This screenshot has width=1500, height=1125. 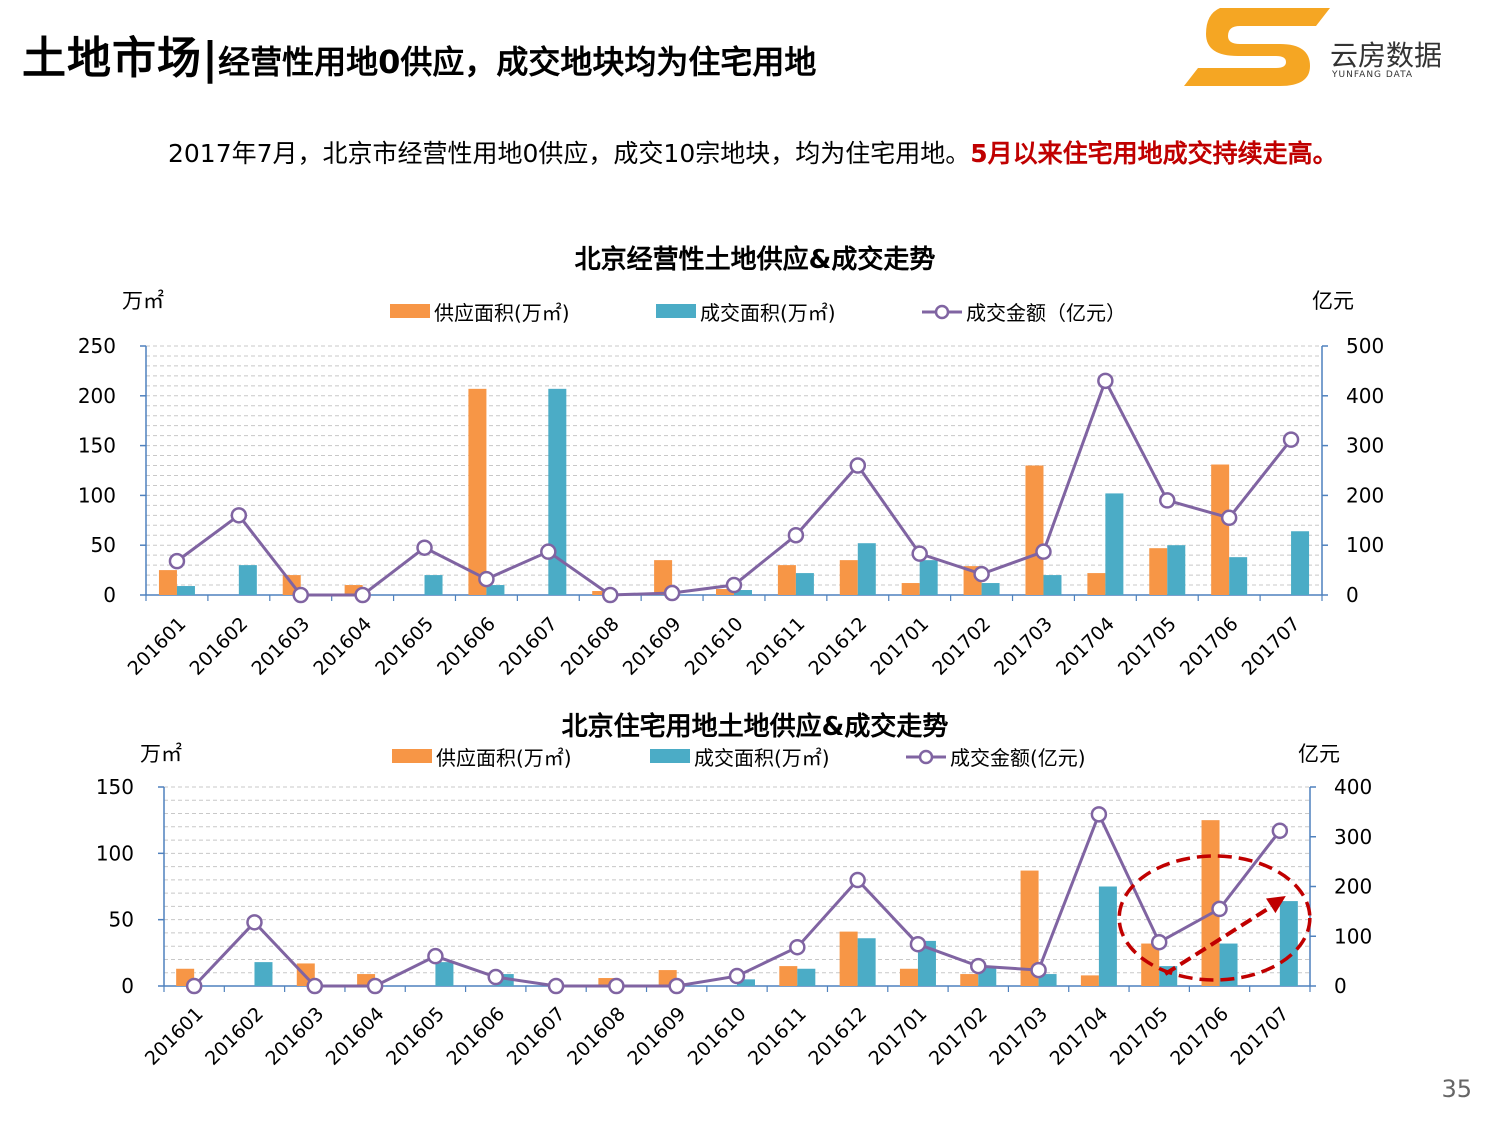 I want to click on summary-text: 2017年7月，北京市经营性用地0供应，成交10宗地块，均为住宅用地。, so click(x=569, y=153).